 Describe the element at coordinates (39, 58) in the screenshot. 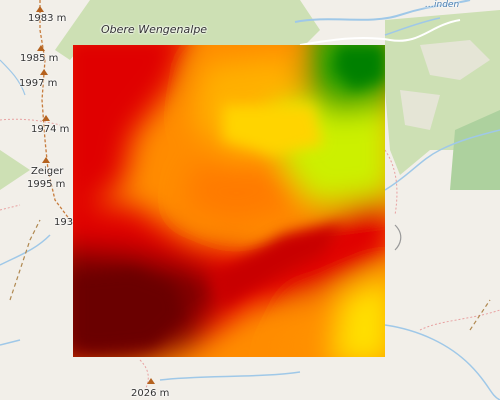

I see `peak-elevation: 1985 m` at that location.